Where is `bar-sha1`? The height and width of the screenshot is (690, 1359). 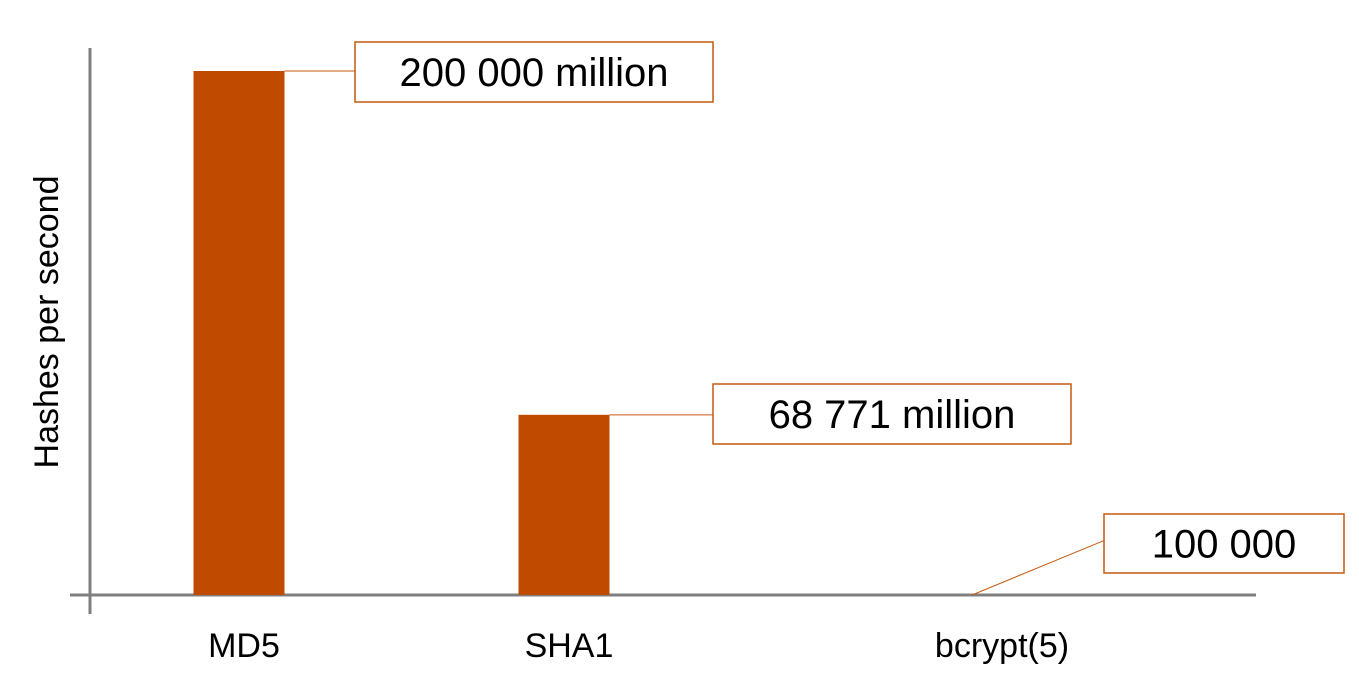 bar-sha1 is located at coordinates (564, 504).